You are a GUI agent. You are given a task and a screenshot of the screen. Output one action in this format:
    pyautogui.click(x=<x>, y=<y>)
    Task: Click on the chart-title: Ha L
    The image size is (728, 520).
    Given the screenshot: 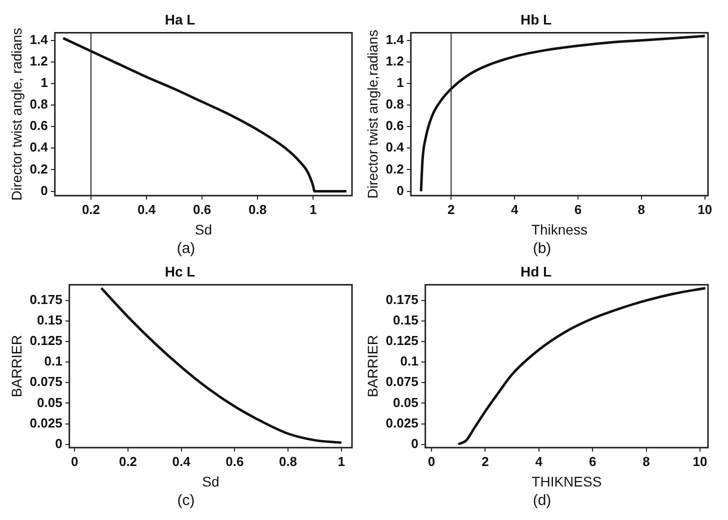 What is the action you would take?
    pyautogui.click(x=180, y=19)
    